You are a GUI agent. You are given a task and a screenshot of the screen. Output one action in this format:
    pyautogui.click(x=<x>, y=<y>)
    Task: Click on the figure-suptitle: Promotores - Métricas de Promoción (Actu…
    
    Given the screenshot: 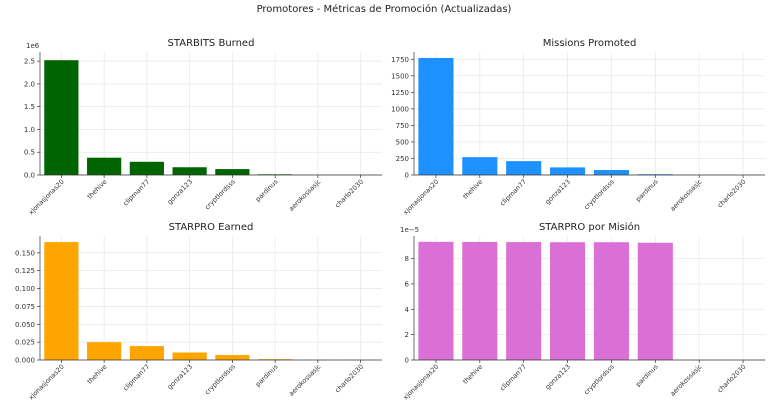 What is the action you would take?
    pyautogui.click(x=384, y=9)
    